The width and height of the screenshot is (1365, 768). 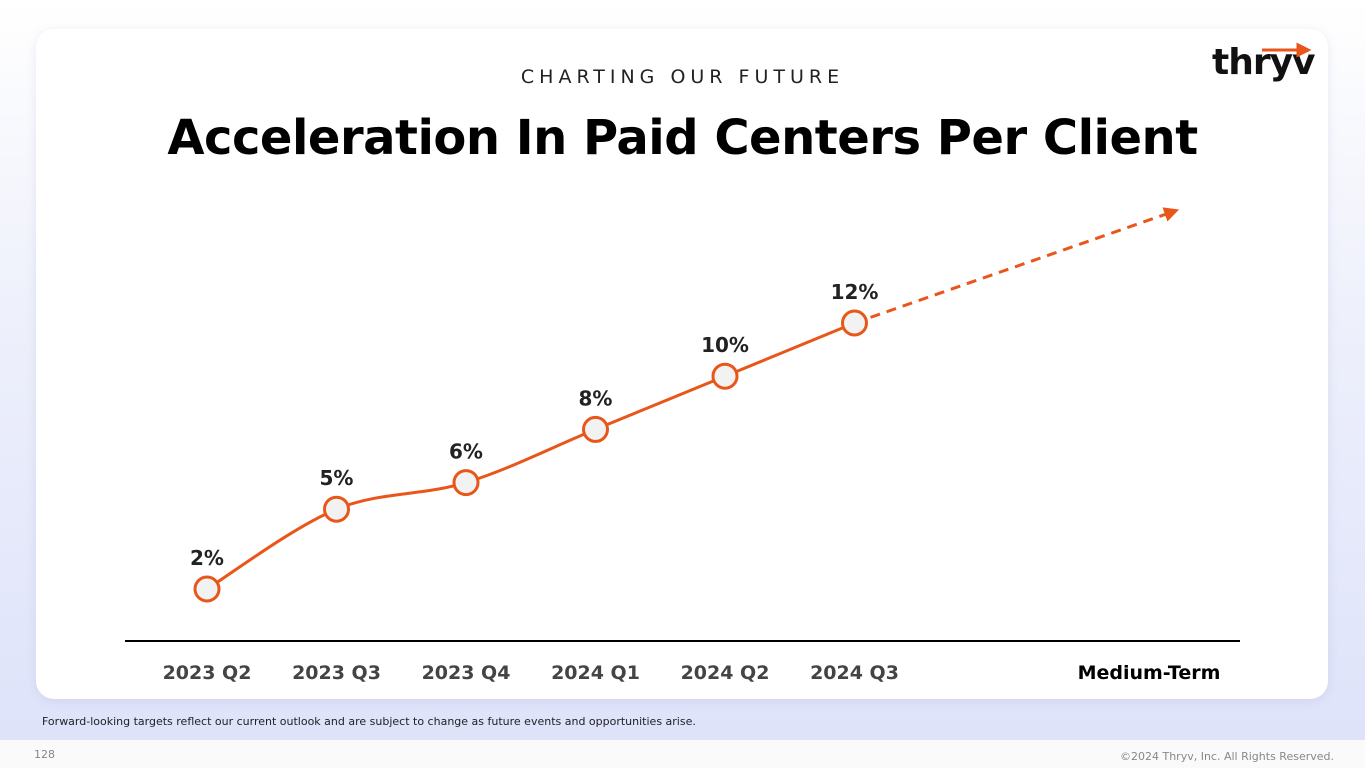 What do you see at coordinates (725, 673) in the screenshot?
I see `x-tick-label: 2024 Q2` at bounding box center [725, 673].